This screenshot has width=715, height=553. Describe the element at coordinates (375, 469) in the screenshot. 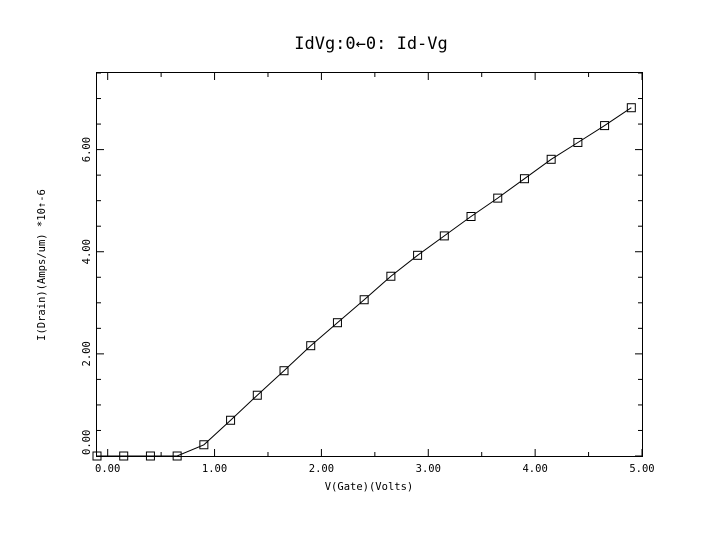

I see `x-tick-labels: 0.00 1.00 2.00 3.00 4.00 5.00` at that location.